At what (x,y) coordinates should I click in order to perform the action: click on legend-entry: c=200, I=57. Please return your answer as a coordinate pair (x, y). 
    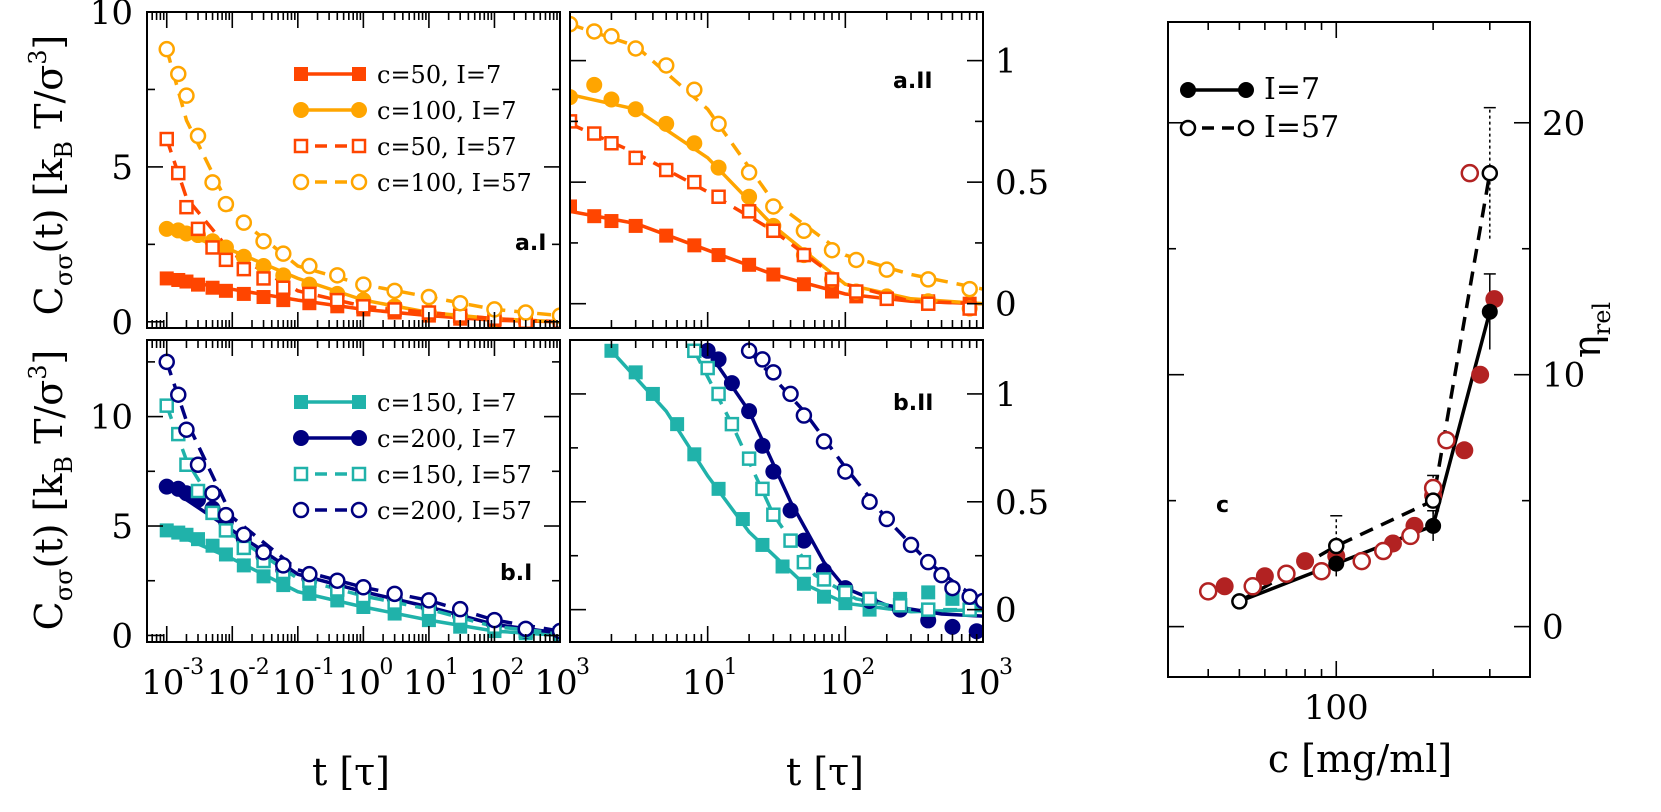
    Looking at the image, I should click on (412, 511).